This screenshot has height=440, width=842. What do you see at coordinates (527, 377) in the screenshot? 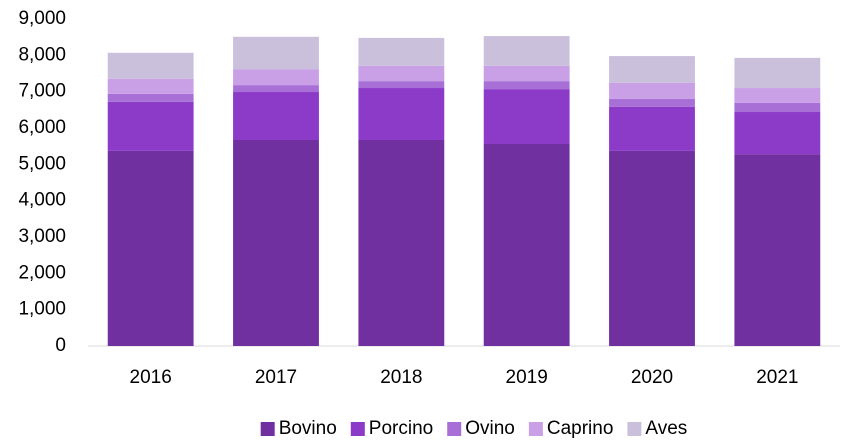
I see `x-tick-label: 2019` at bounding box center [527, 377].